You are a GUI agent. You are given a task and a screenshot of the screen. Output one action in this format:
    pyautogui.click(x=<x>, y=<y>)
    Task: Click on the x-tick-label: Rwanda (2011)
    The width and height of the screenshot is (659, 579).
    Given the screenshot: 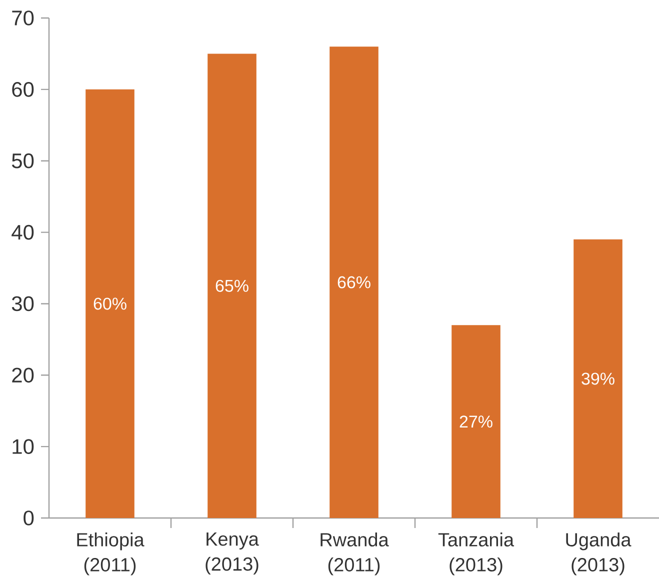 What is the action you would take?
    pyautogui.click(x=354, y=554)
    